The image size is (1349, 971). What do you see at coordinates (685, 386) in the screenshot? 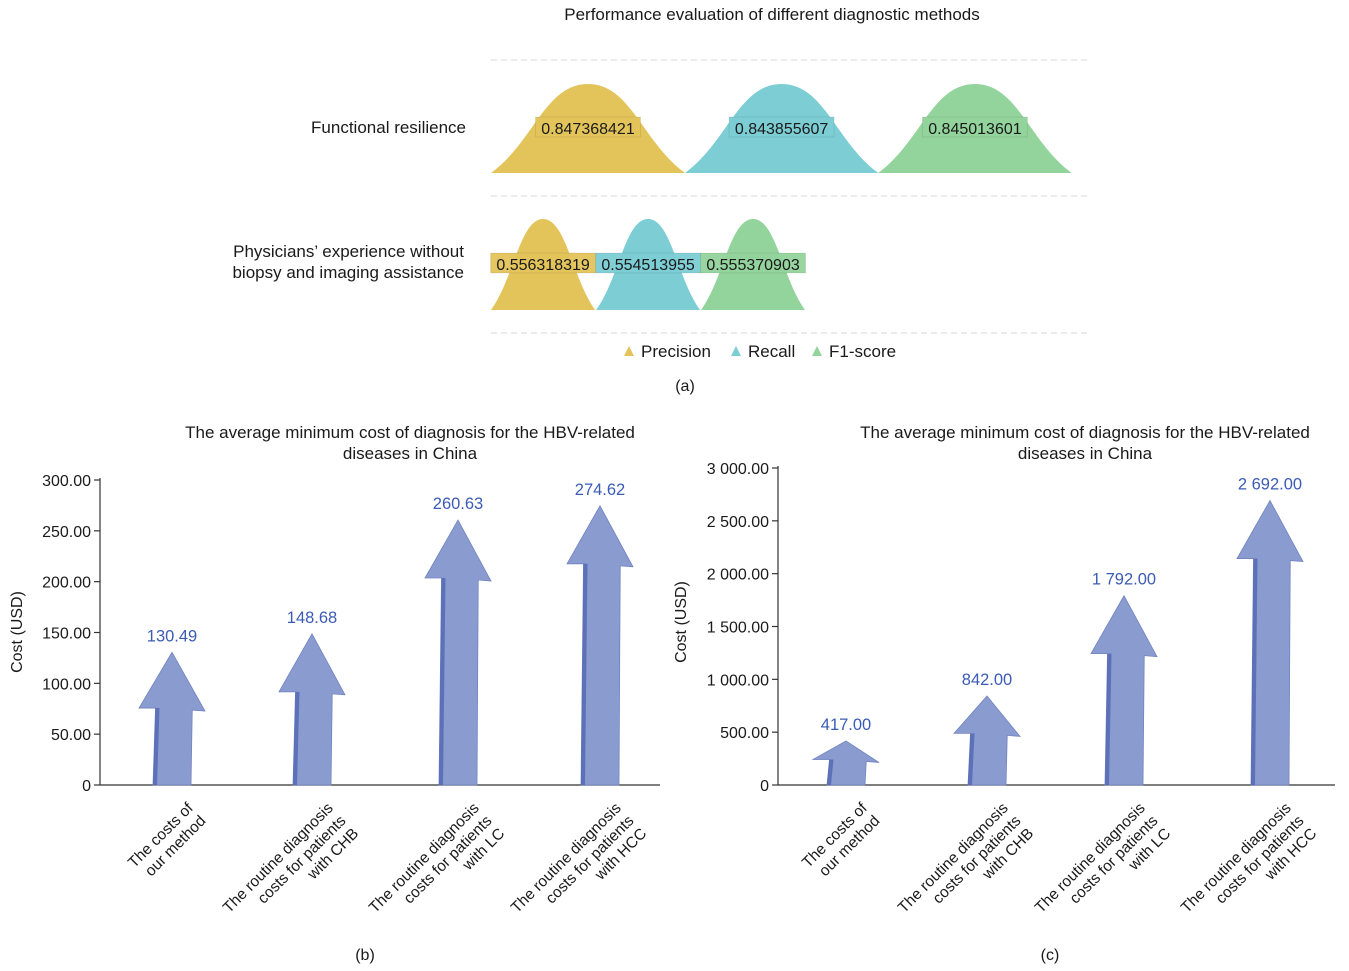
I see `chart-a-sublabel: (a)` at bounding box center [685, 386].